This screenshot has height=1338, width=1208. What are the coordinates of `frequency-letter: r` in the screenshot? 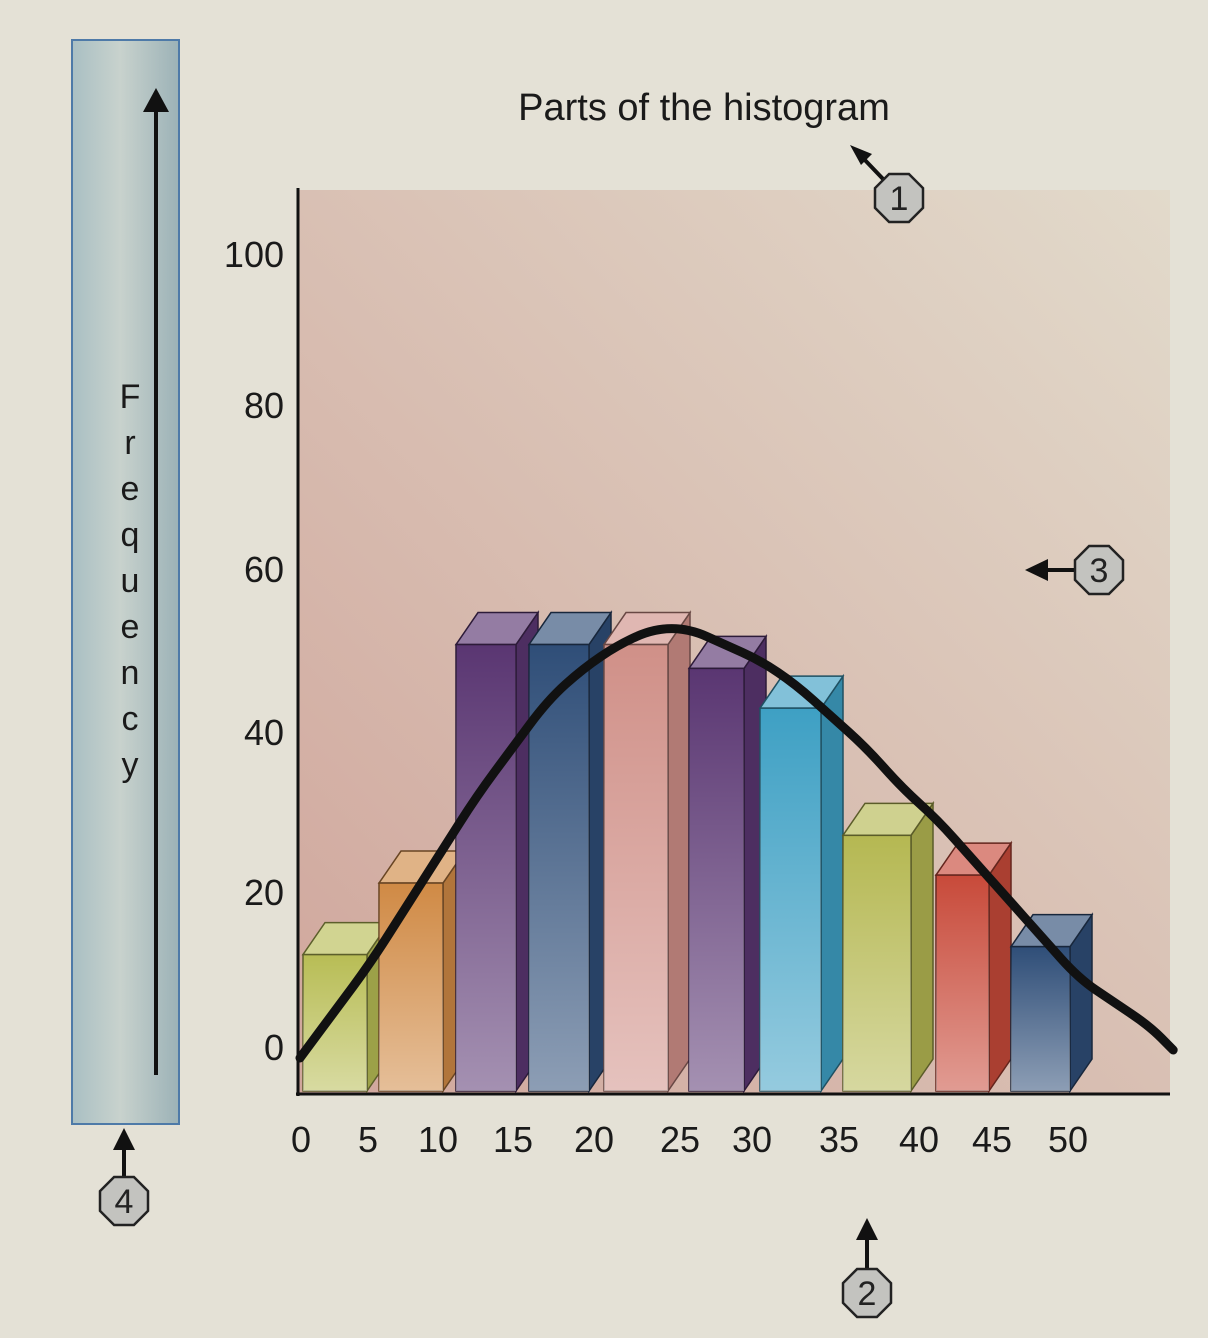 It's located at (129, 443).